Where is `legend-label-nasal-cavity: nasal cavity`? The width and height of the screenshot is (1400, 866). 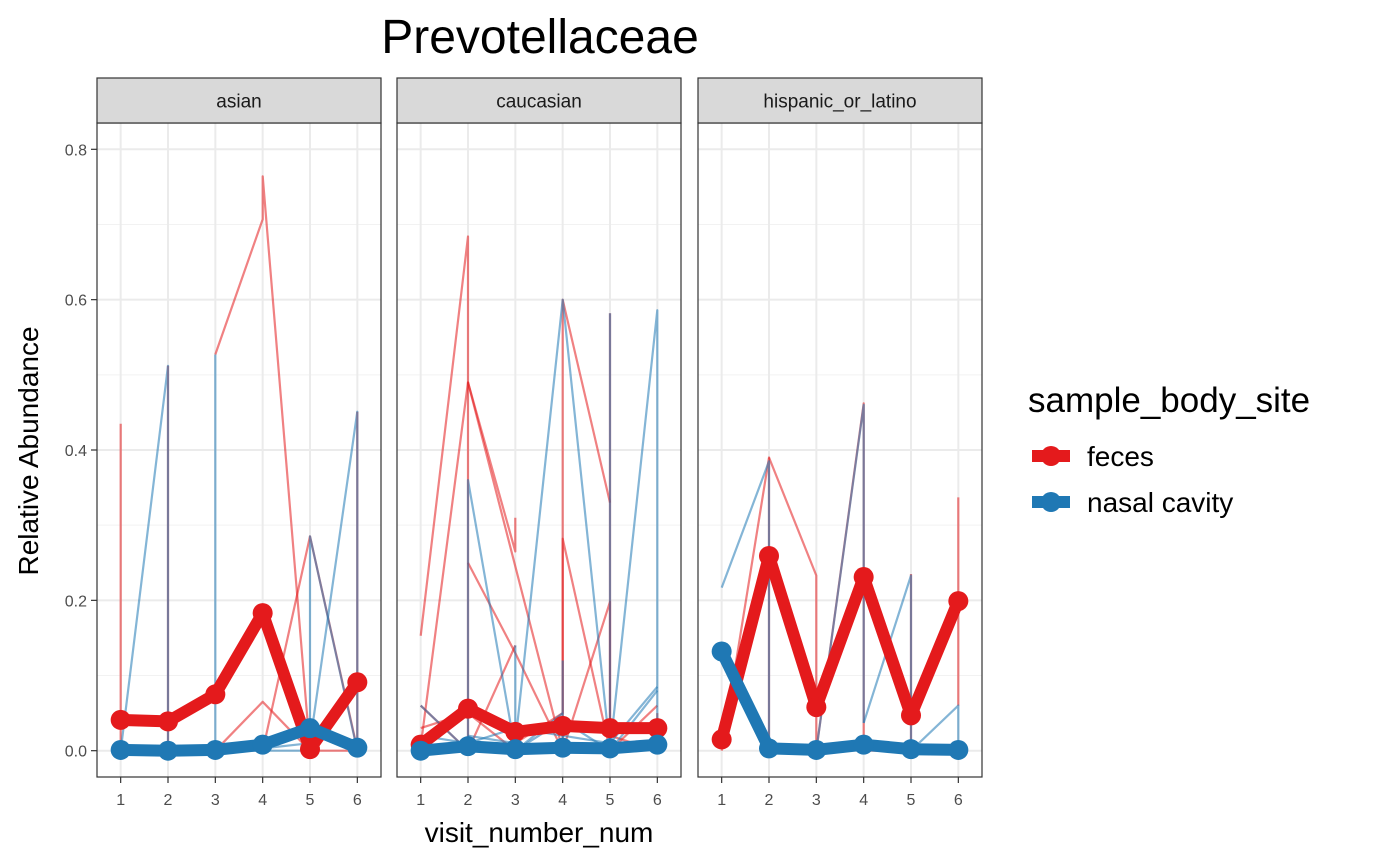 legend-label-nasal-cavity: nasal cavity is located at coordinates (1160, 502).